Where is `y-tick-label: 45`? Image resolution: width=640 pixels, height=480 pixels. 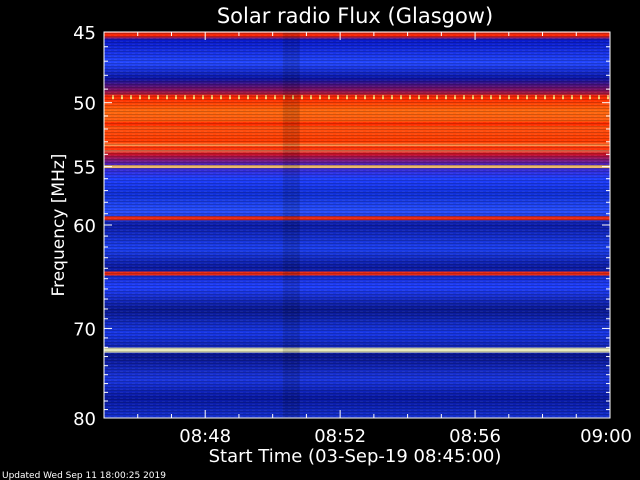 y-tick-label: 45 is located at coordinates (84, 33).